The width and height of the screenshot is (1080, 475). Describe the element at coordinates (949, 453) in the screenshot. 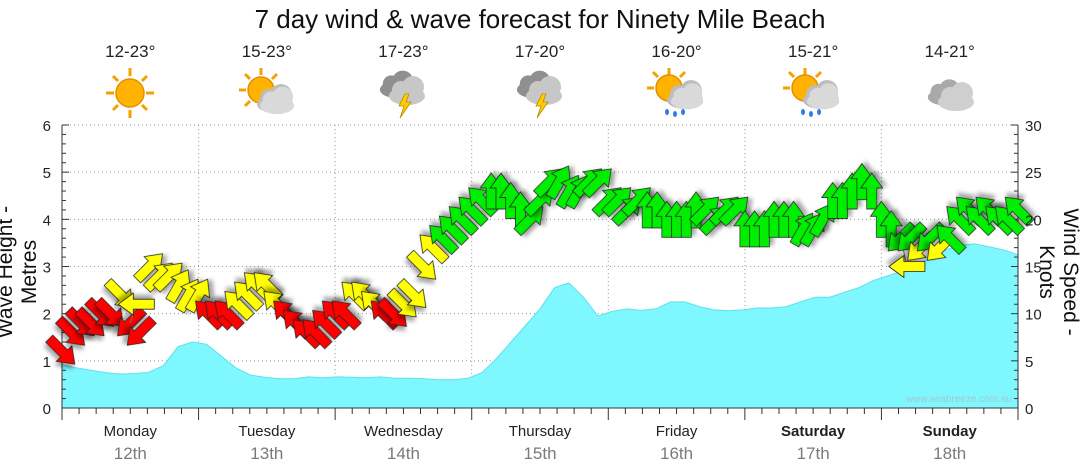

I see `day-date-label: 18th` at that location.